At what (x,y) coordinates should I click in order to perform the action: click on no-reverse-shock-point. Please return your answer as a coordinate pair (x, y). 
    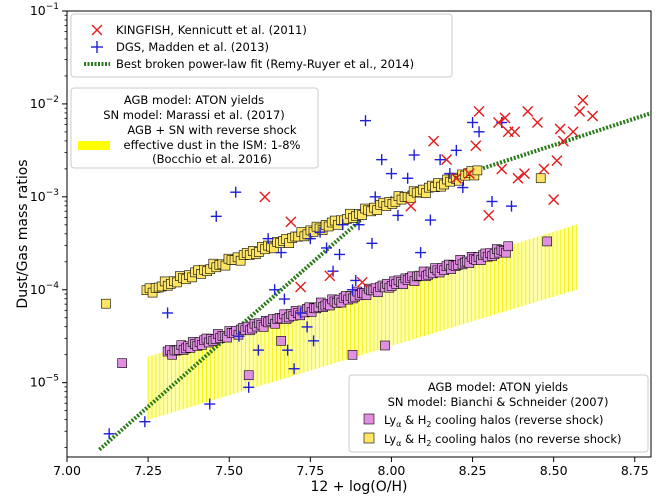
    Looking at the image, I should click on (106, 303).